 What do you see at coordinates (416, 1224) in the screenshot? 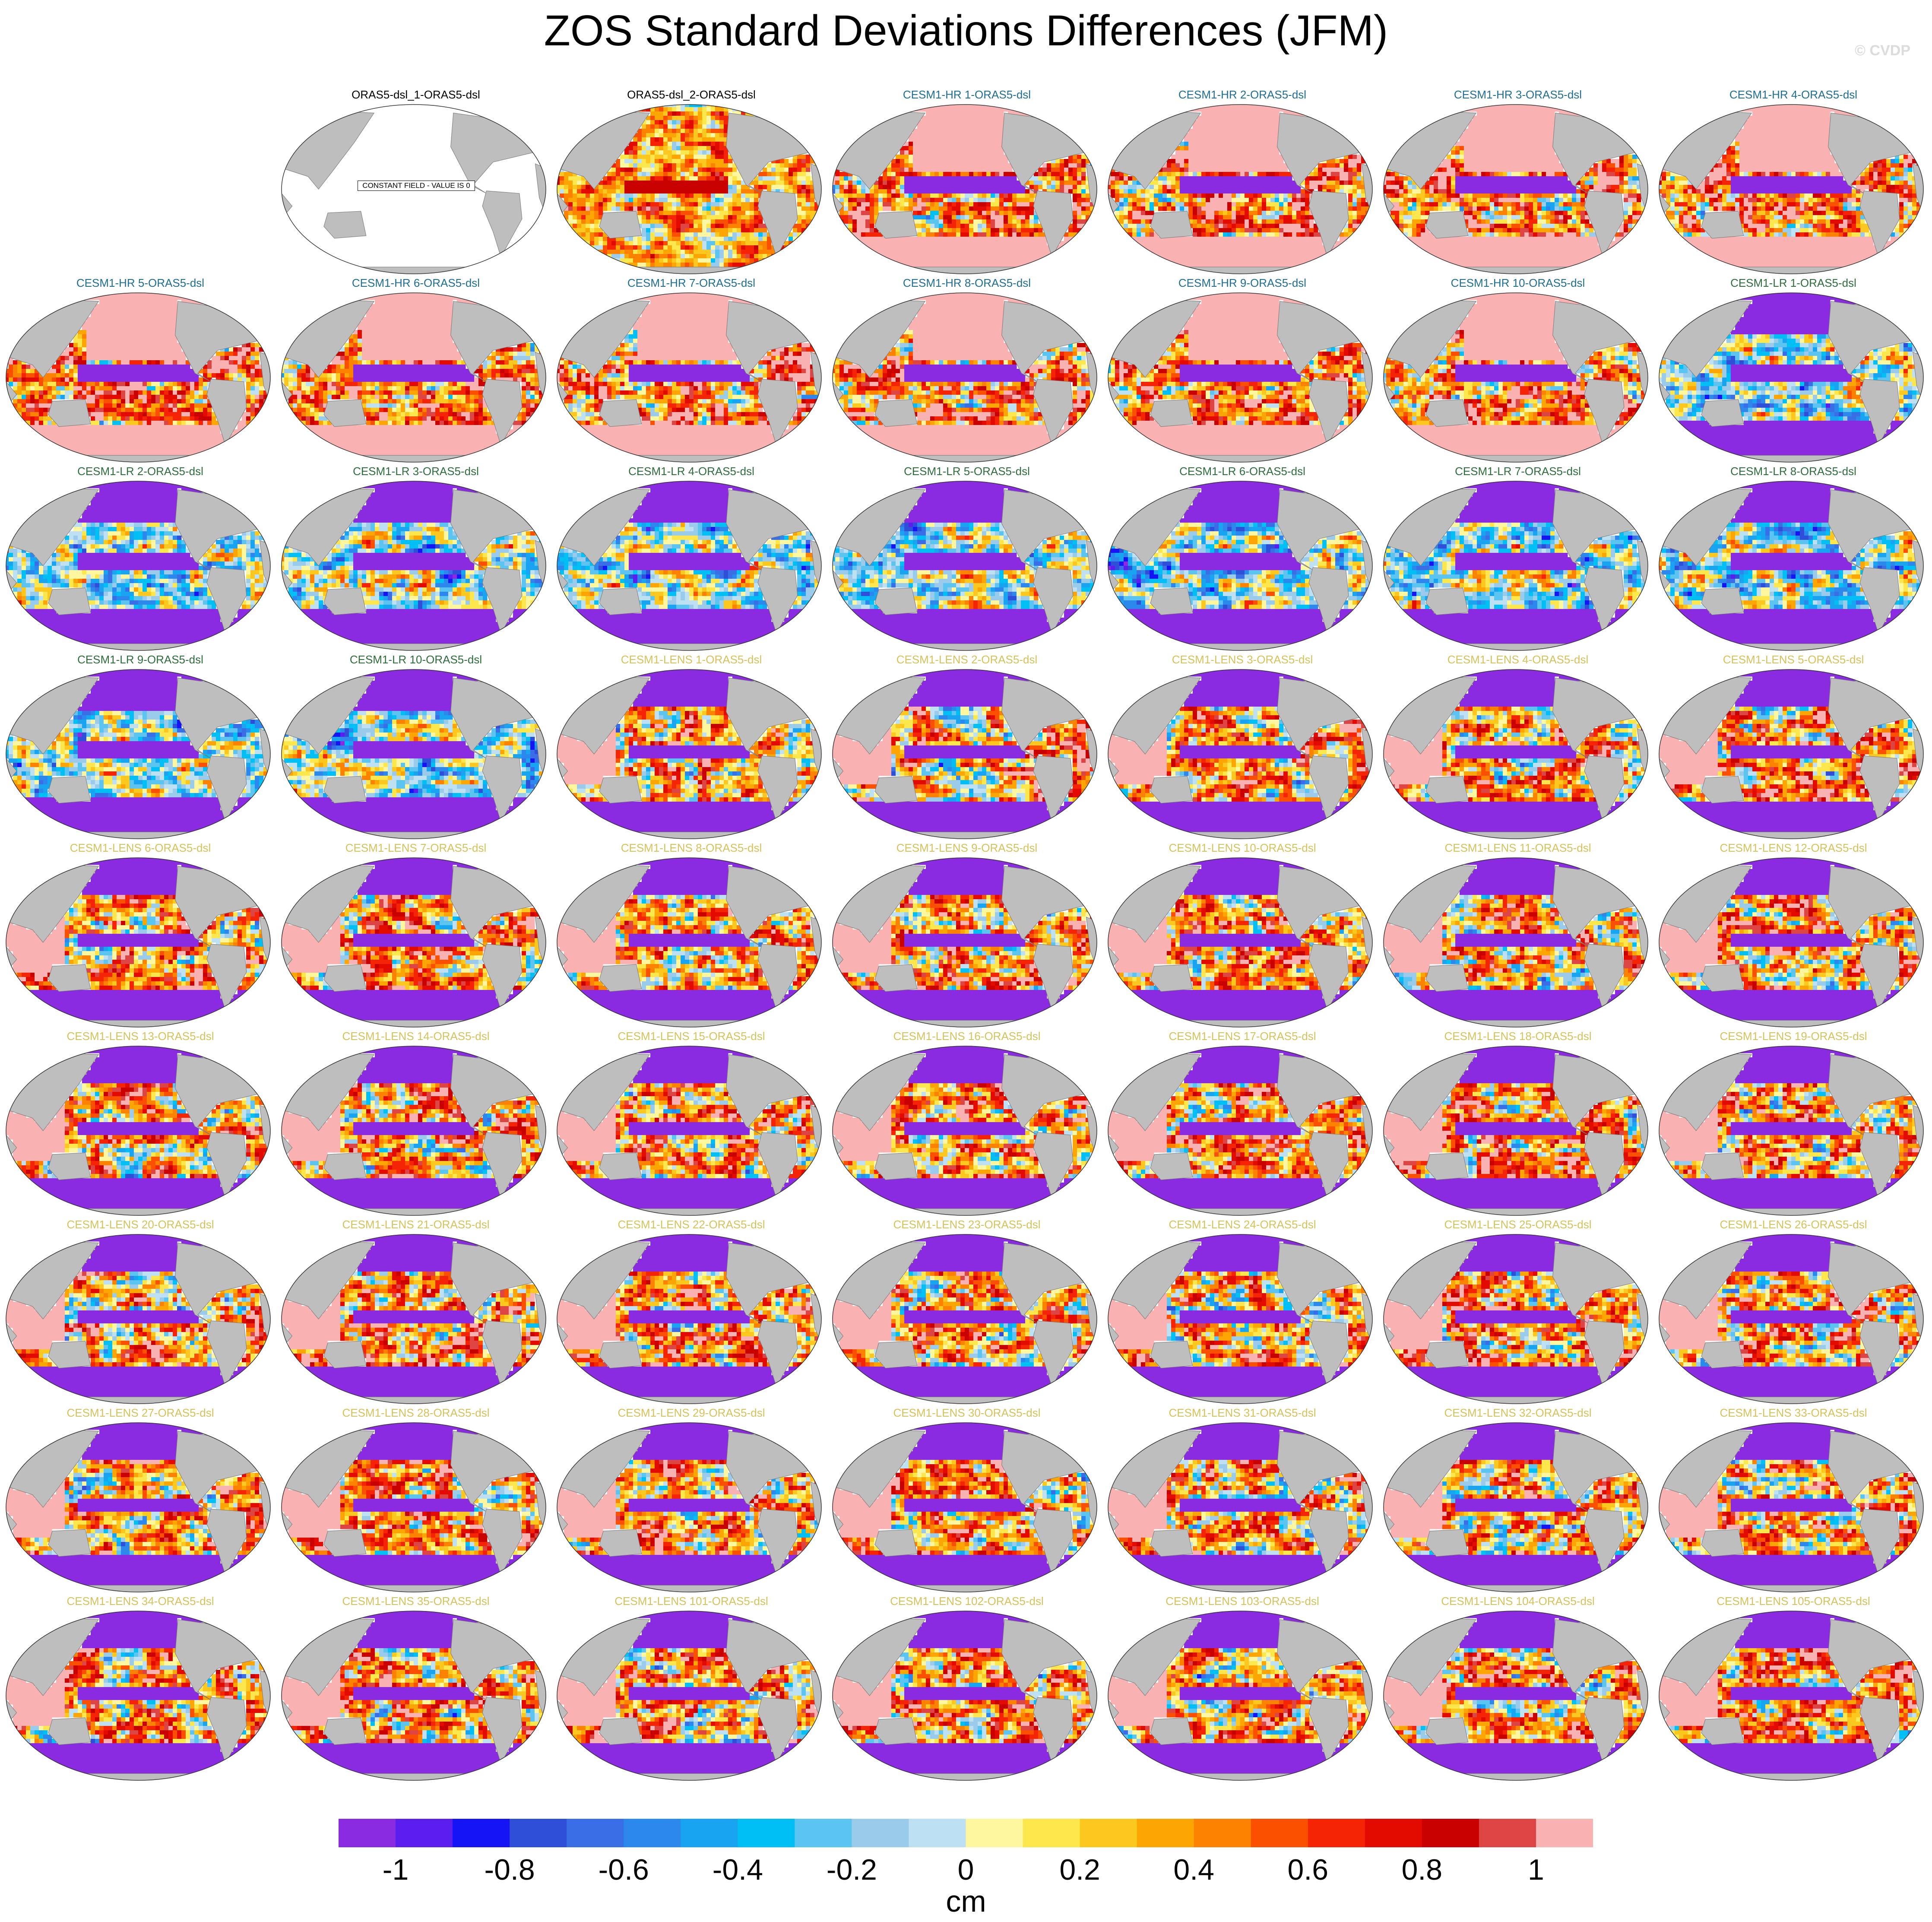
I see `panel-label: CESM1-LENS 21-ORAS5-dsl` at bounding box center [416, 1224].